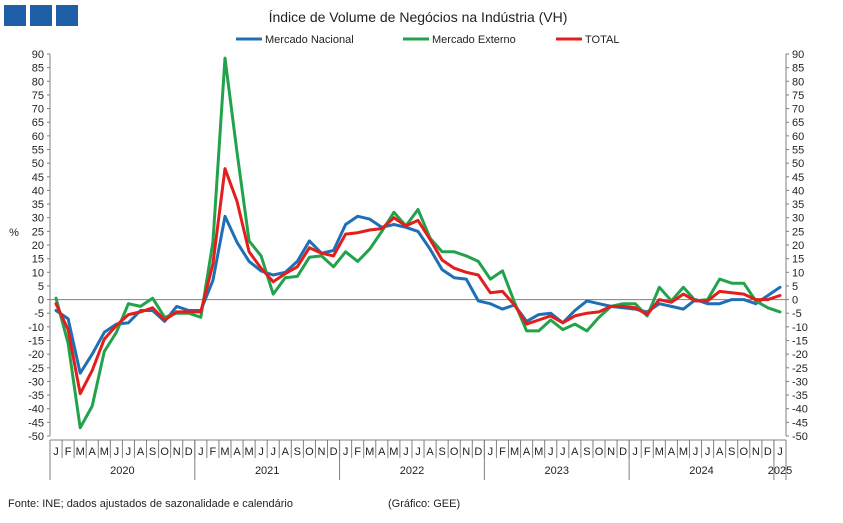 The image size is (843, 523). What do you see at coordinates (800, 342) in the screenshot?
I see `y-tick-label-right: -15` at bounding box center [800, 342].